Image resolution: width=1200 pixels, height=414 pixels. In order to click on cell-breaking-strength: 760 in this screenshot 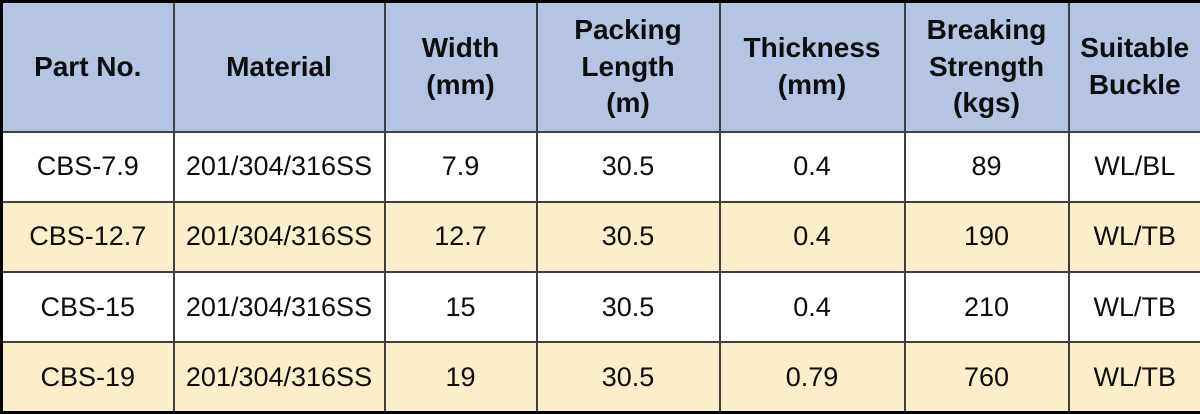, I will do `click(986, 377)`.